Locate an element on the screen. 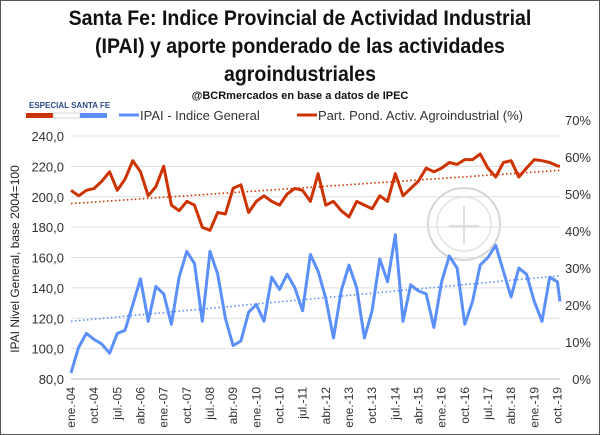  source-note: @BCRmercados en base a datos de IPEC is located at coordinates (300, 96).